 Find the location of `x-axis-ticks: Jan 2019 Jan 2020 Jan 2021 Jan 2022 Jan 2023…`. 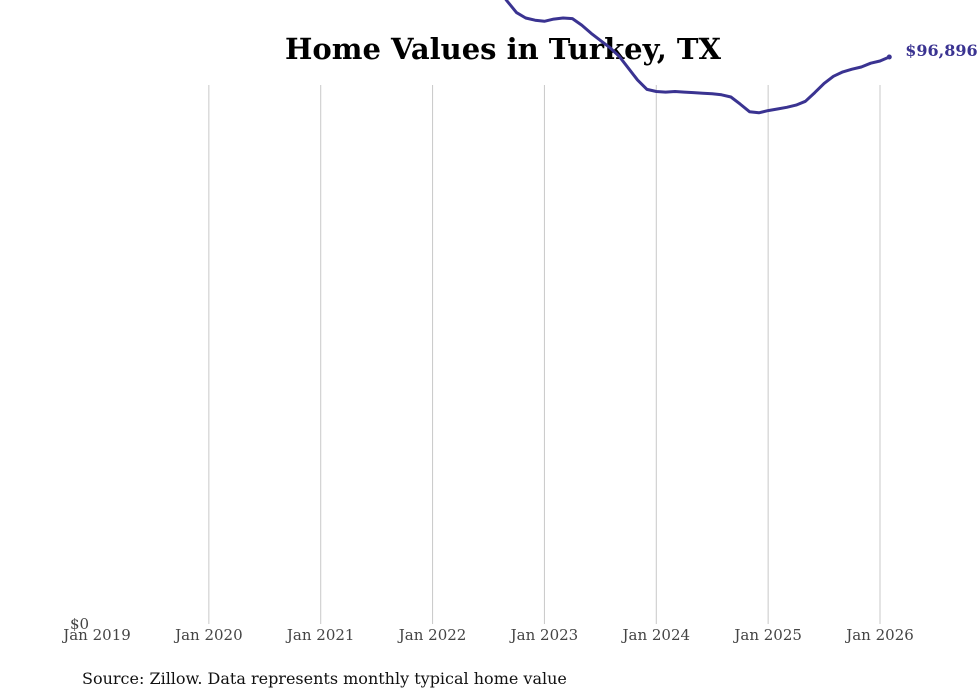

x-axis-ticks: Jan 2019 Jan 2020 Jan 2021 Jan 2022 Jan 2023… is located at coordinates (487, 635).